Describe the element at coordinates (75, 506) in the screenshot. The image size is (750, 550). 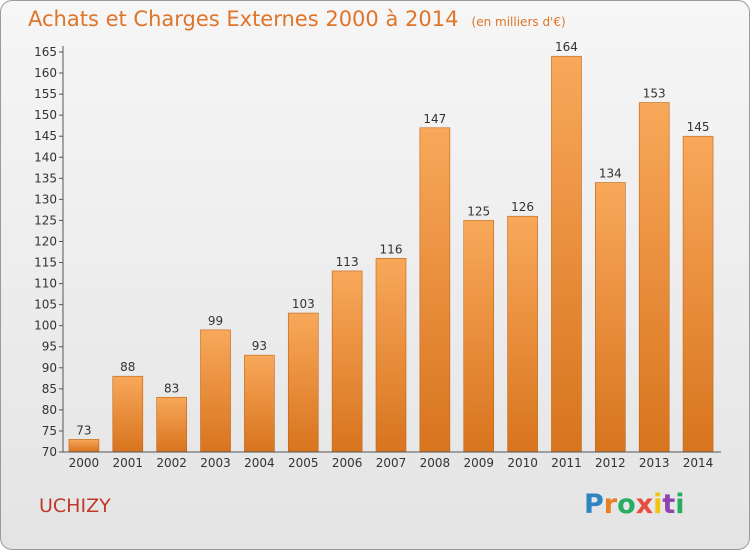
I see `commune-name: UCHIZY` at that location.